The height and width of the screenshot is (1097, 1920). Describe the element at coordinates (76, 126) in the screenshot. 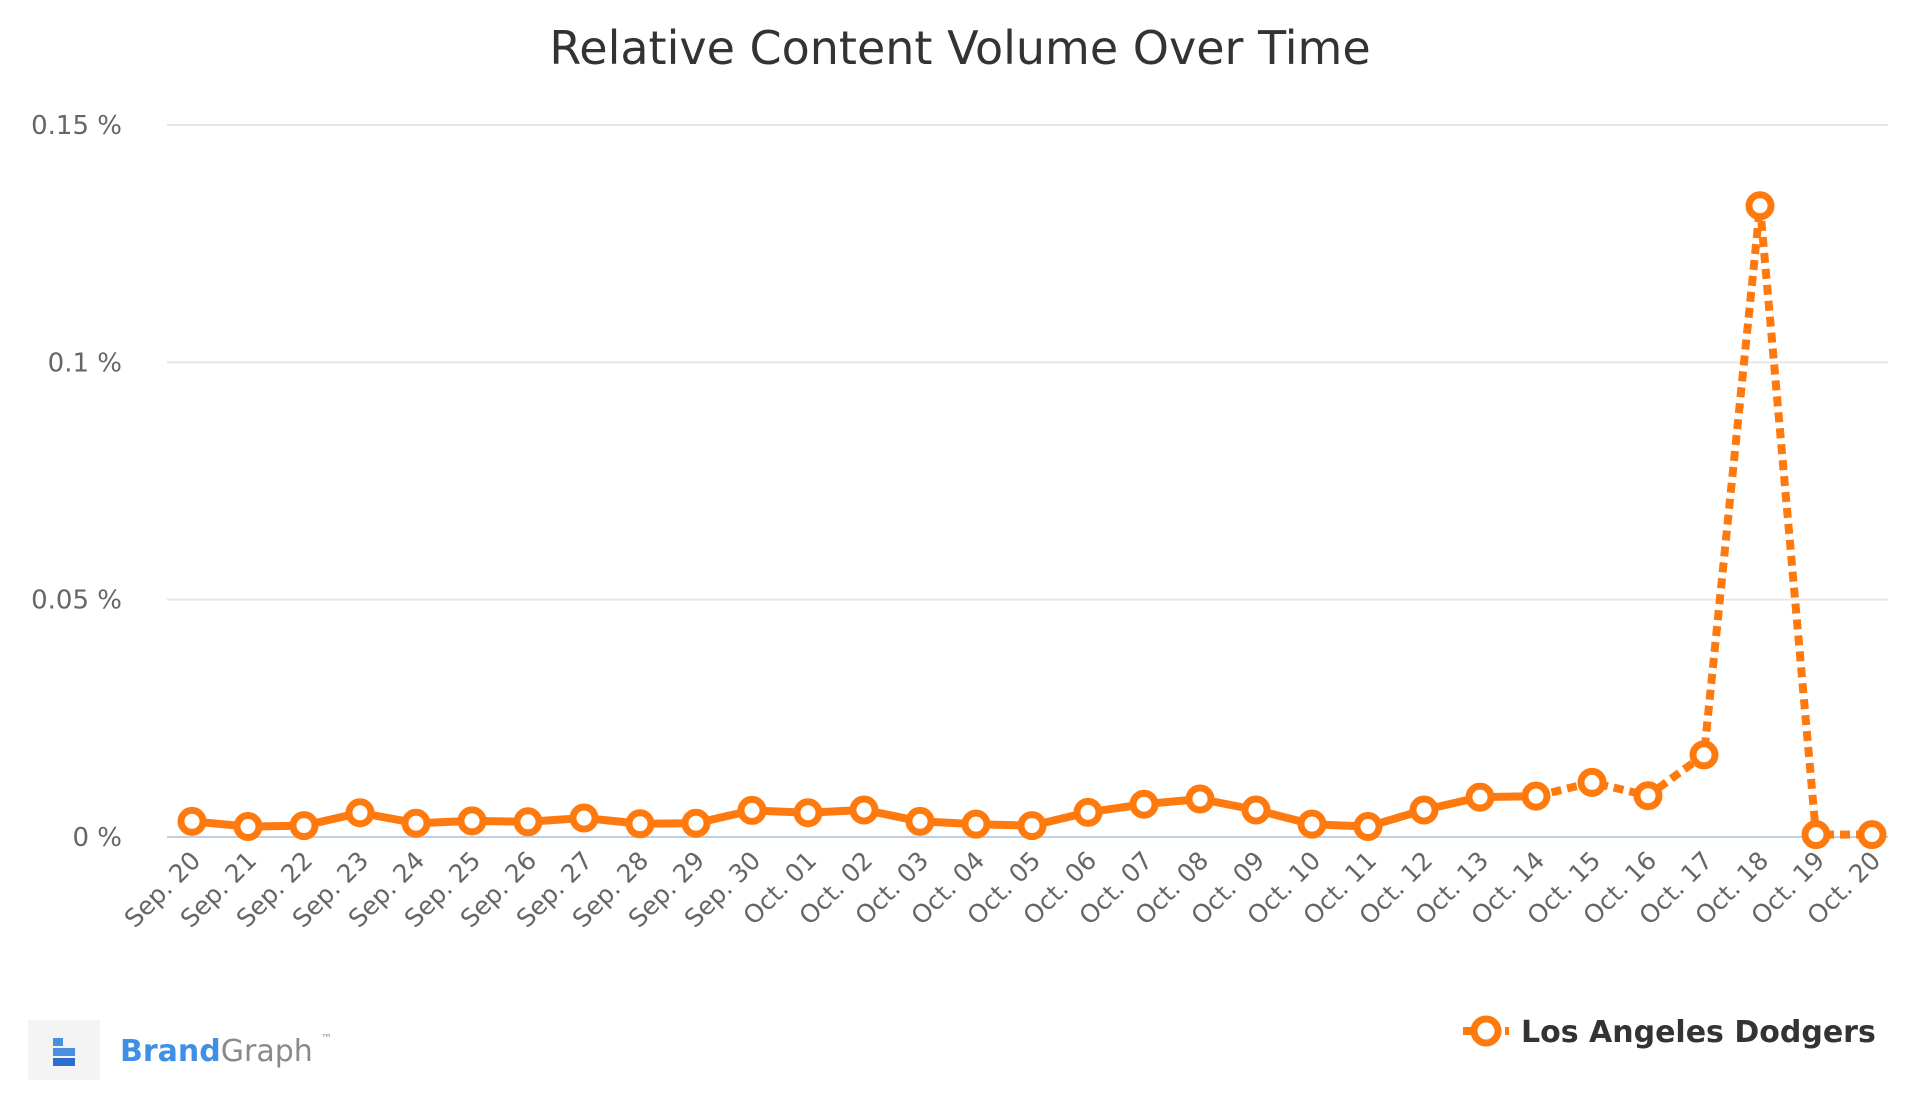

I see `y-tick-label: 0.15 %` at that location.